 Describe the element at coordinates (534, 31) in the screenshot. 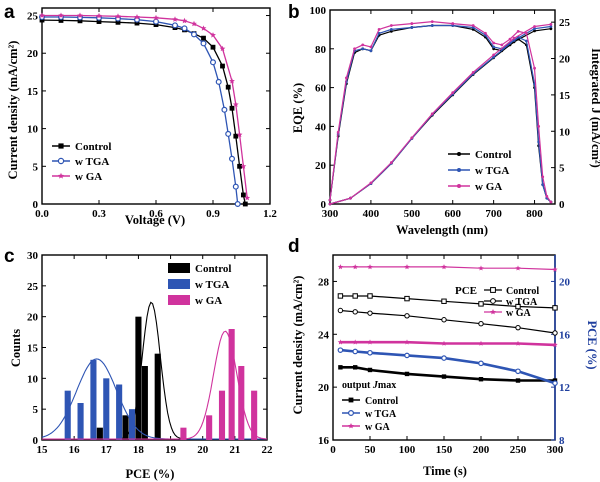

I see `panel-b-series-control-integrated-point` at that location.